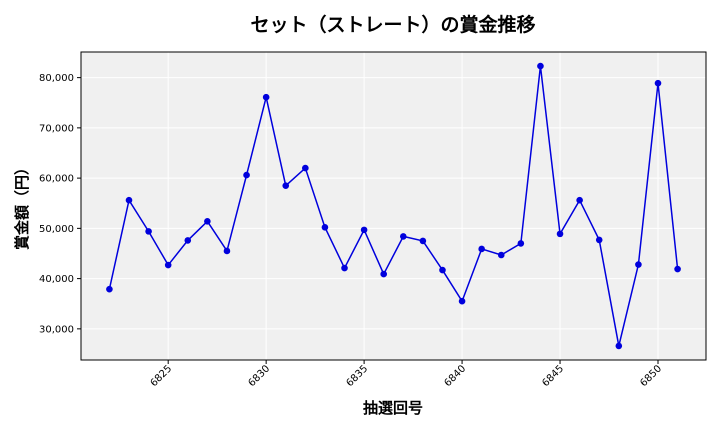  Describe the element at coordinates (455, 376) in the screenshot. I see `x-tick-label: 6840` at that location.